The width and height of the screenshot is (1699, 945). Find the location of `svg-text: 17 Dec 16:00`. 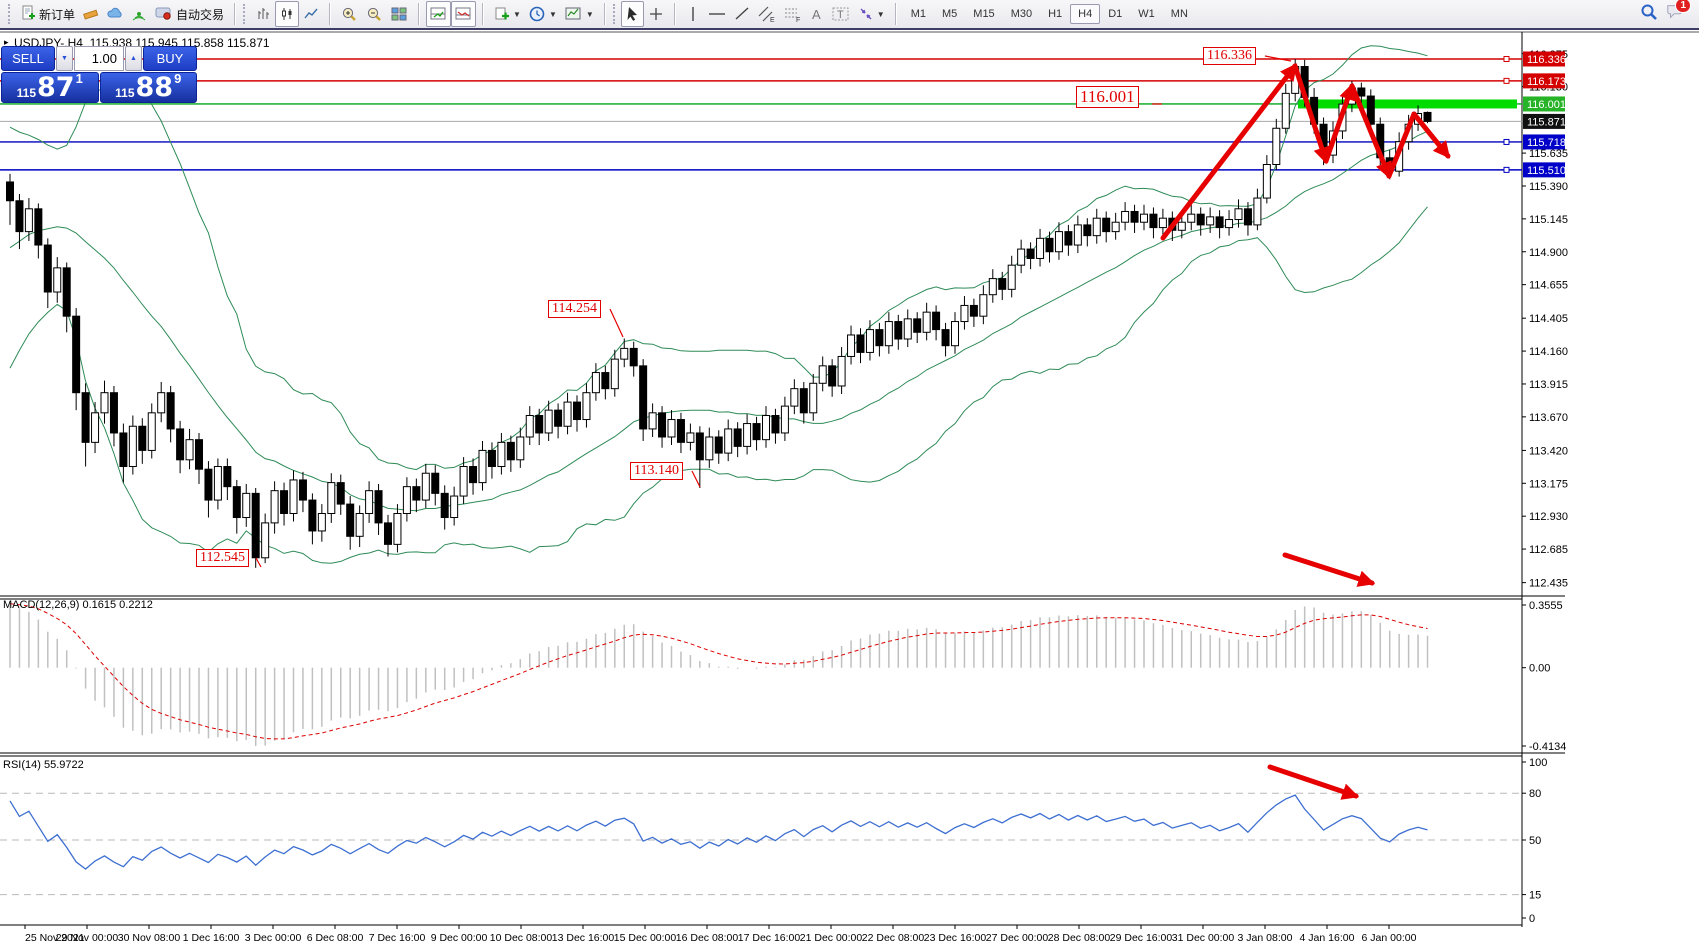

svg-text: 17 Dec 16:00 is located at coordinates (769, 938).